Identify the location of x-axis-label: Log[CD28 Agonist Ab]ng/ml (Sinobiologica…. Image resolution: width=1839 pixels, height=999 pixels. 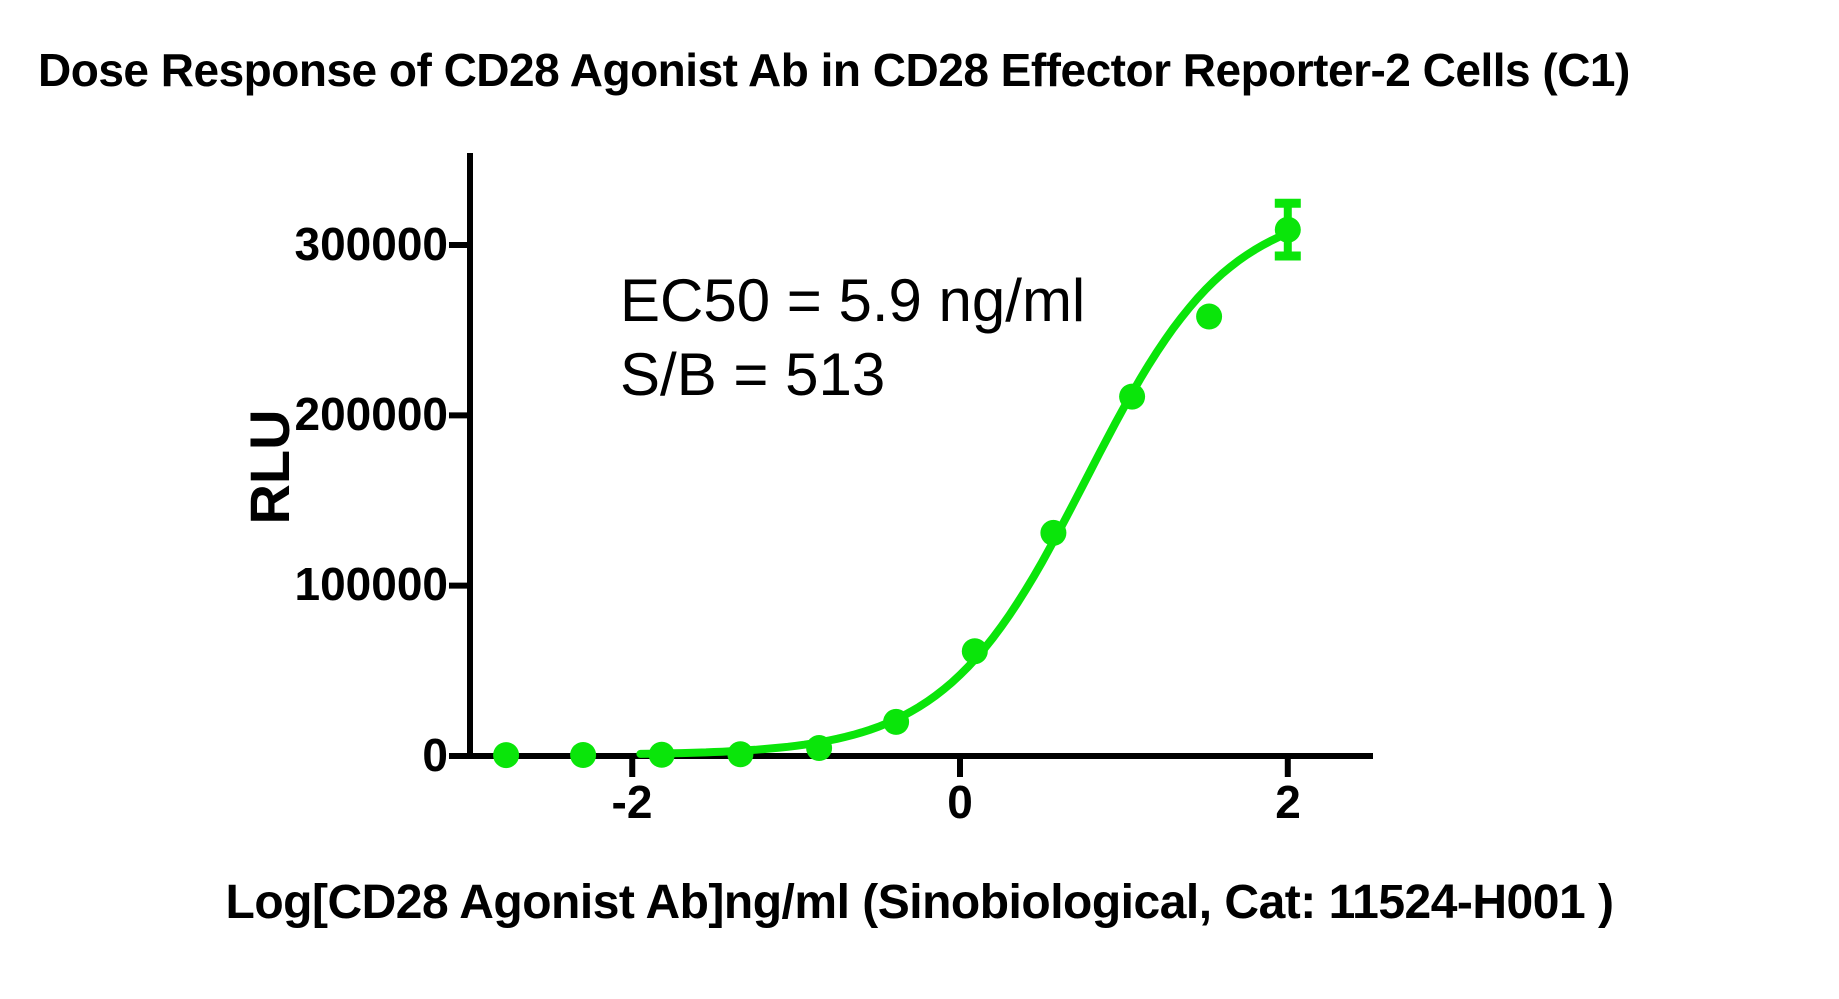
(919, 902).